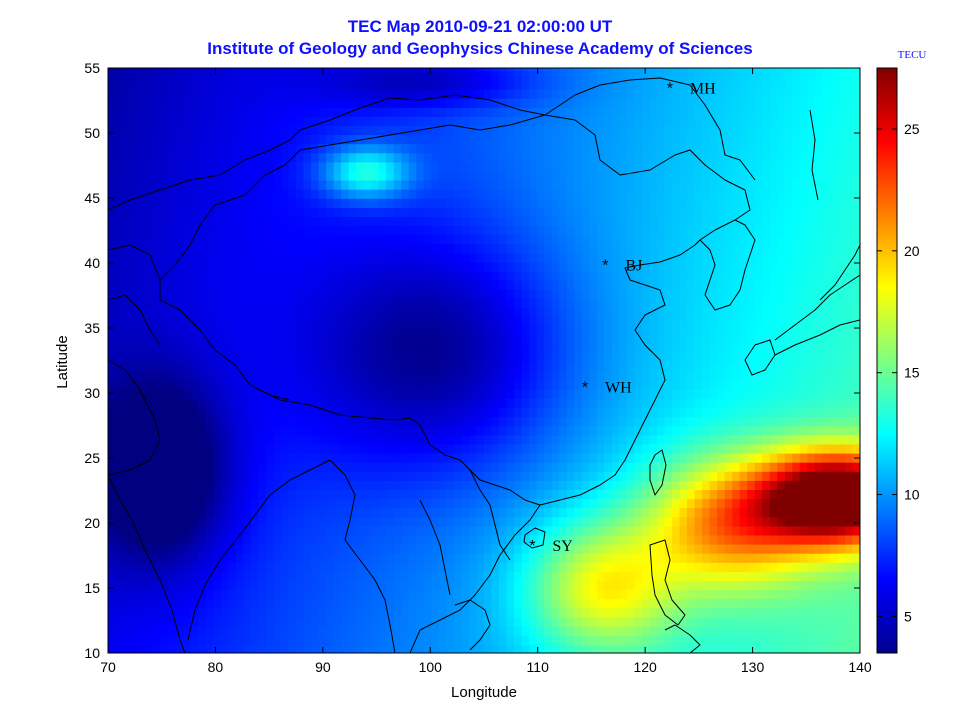  What do you see at coordinates (134, 320) in the screenshot?
I see `afghanistan-border` at bounding box center [134, 320].